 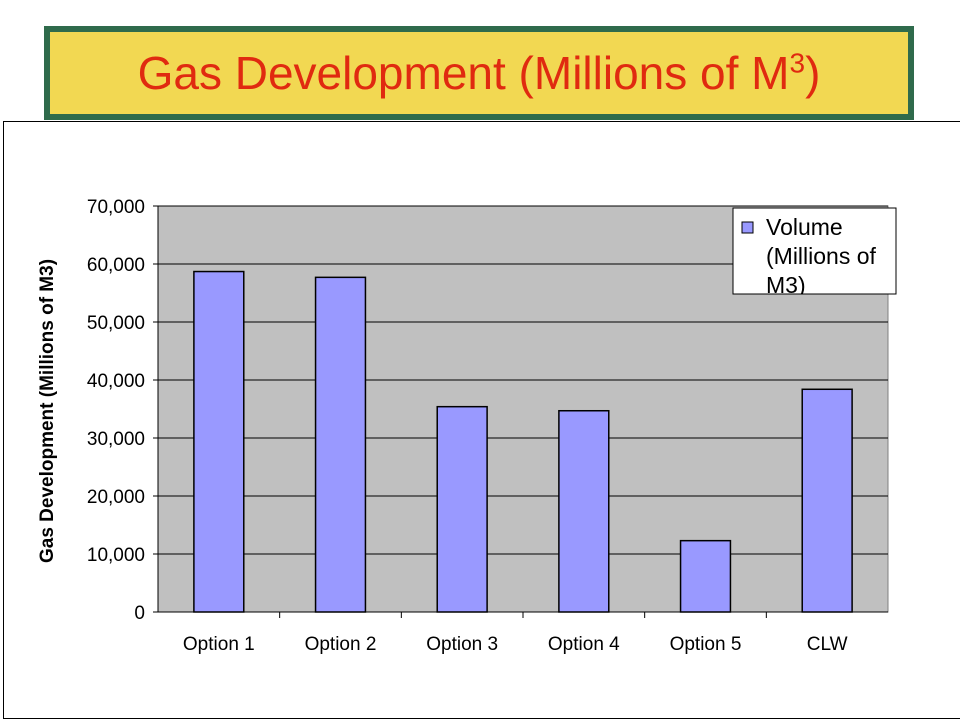 What do you see at coordinates (797, 63) in the screenshot?
I see `title-superscript: 3` at bounding box center [797, 63].